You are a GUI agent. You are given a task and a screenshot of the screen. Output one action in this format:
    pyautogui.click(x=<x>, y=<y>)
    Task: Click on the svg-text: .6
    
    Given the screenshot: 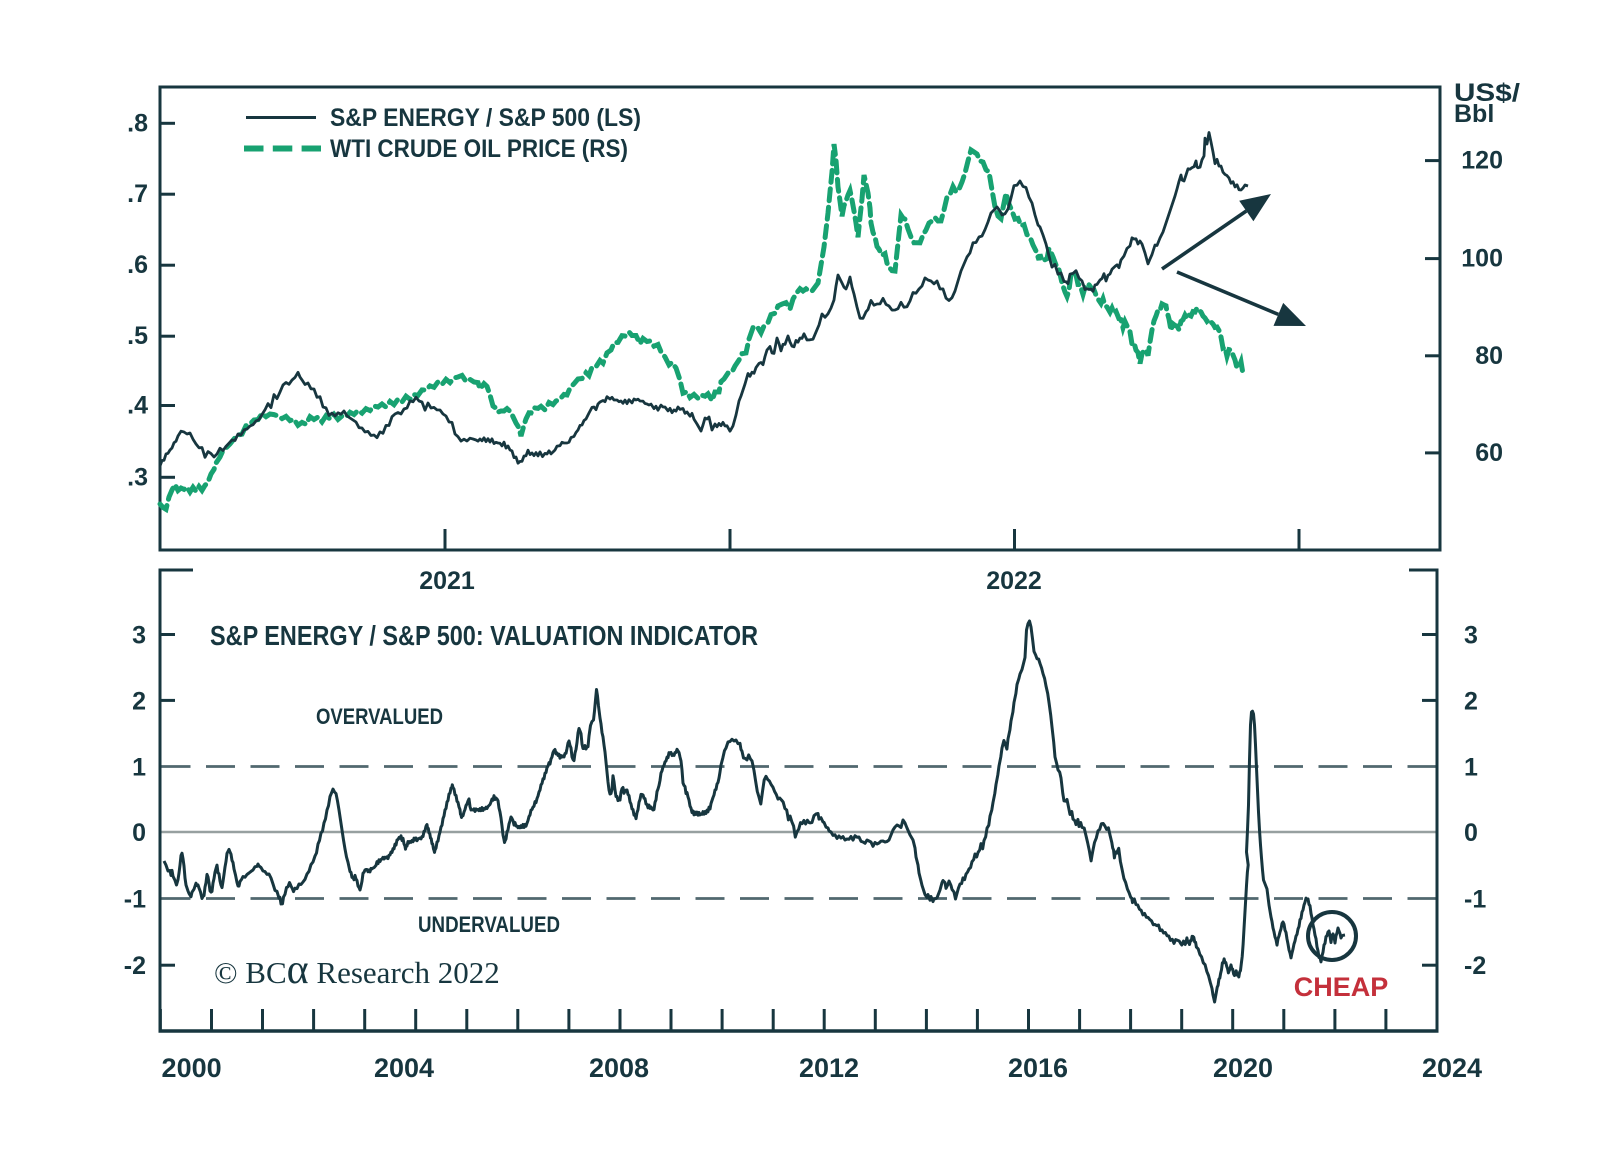 What is the action you would take?
    pyautogui.click(x=137, y=265)
    